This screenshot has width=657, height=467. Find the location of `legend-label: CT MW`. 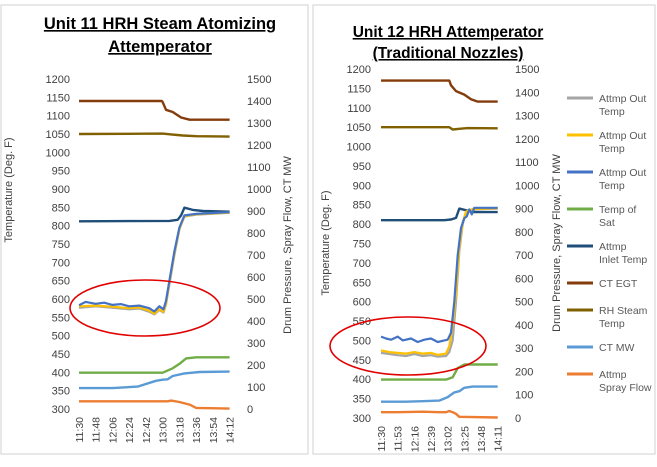

legend-label: CT MW is located at coordinates (616, 348).